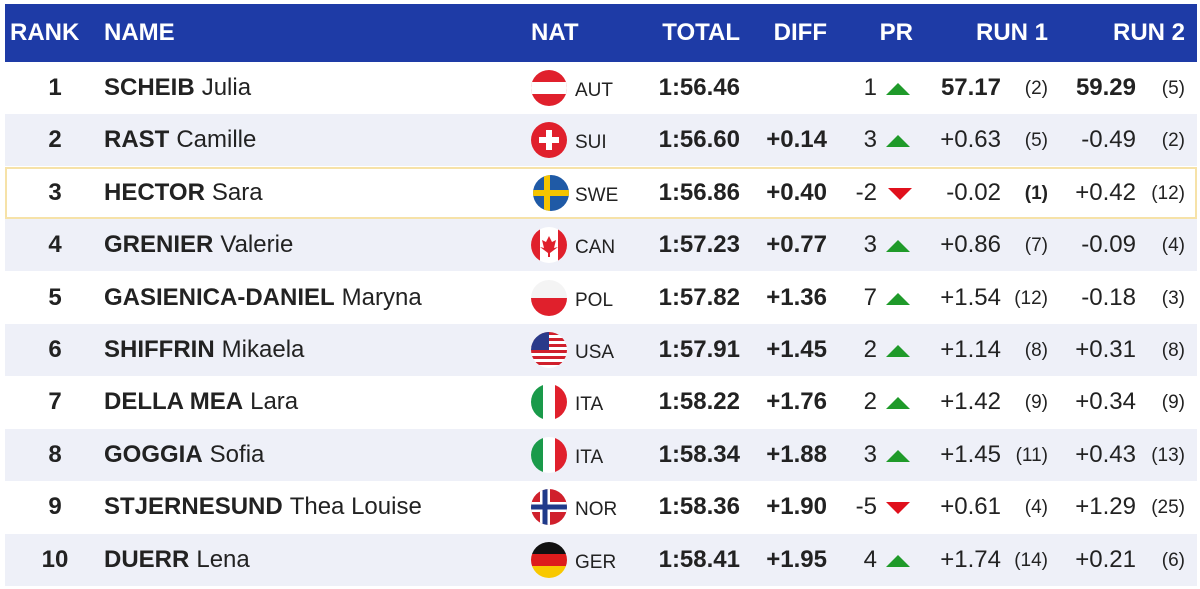 This screenshot has height=589, width=1200. What do you see at coordinates (589, 457) in the screenshot?
I see `nation: ITA` at bounding box center [589, 457].